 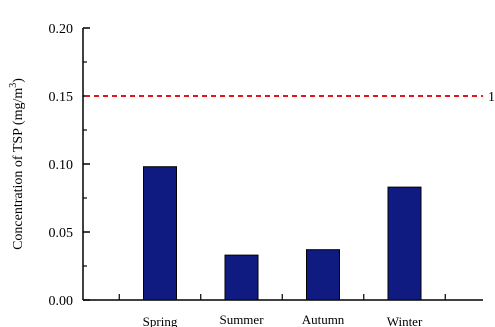 What do you see at coordinates (18, 80) in the screenshot?
I see `y-axis-title-close: )` at bounding box center [18, 80].